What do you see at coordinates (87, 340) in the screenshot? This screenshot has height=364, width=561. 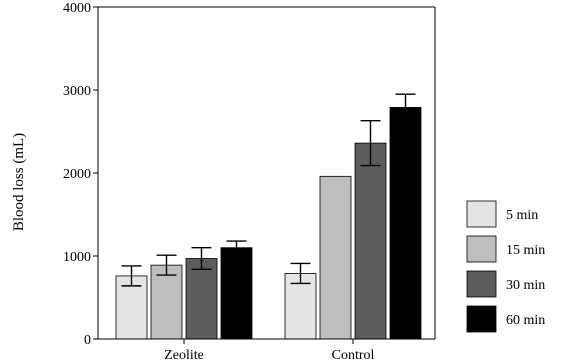 I see `y-tick-label-0: 0` at bounding box center [87, 340].